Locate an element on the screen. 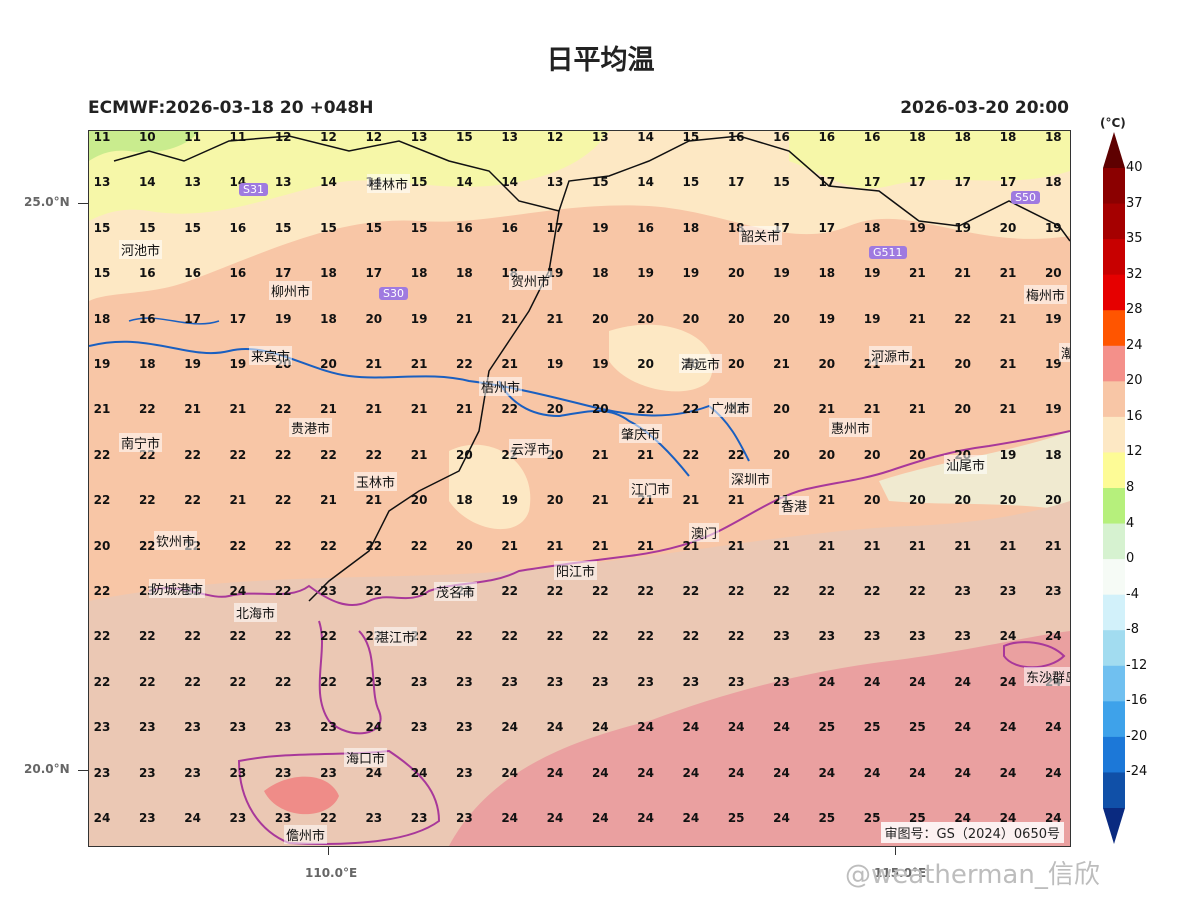 The image size is (1201, 900). road-shield: G511 is located at coordinates (888, 252).